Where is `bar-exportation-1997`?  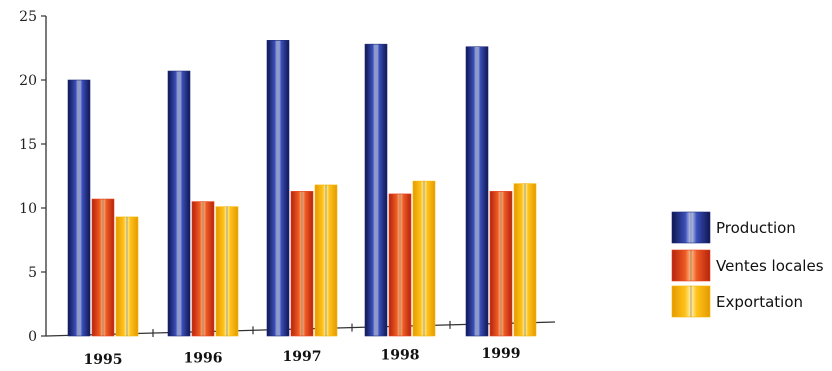 bar-exportation-1997 is located at coordinates (326, 260).